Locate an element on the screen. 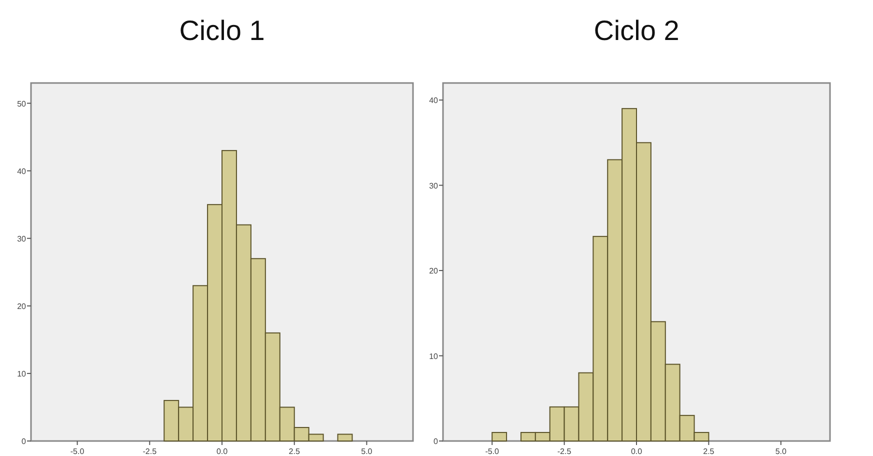 The image size is (873, 456). chart-title: Ciclo 2 is located at coordinates (637, 30).